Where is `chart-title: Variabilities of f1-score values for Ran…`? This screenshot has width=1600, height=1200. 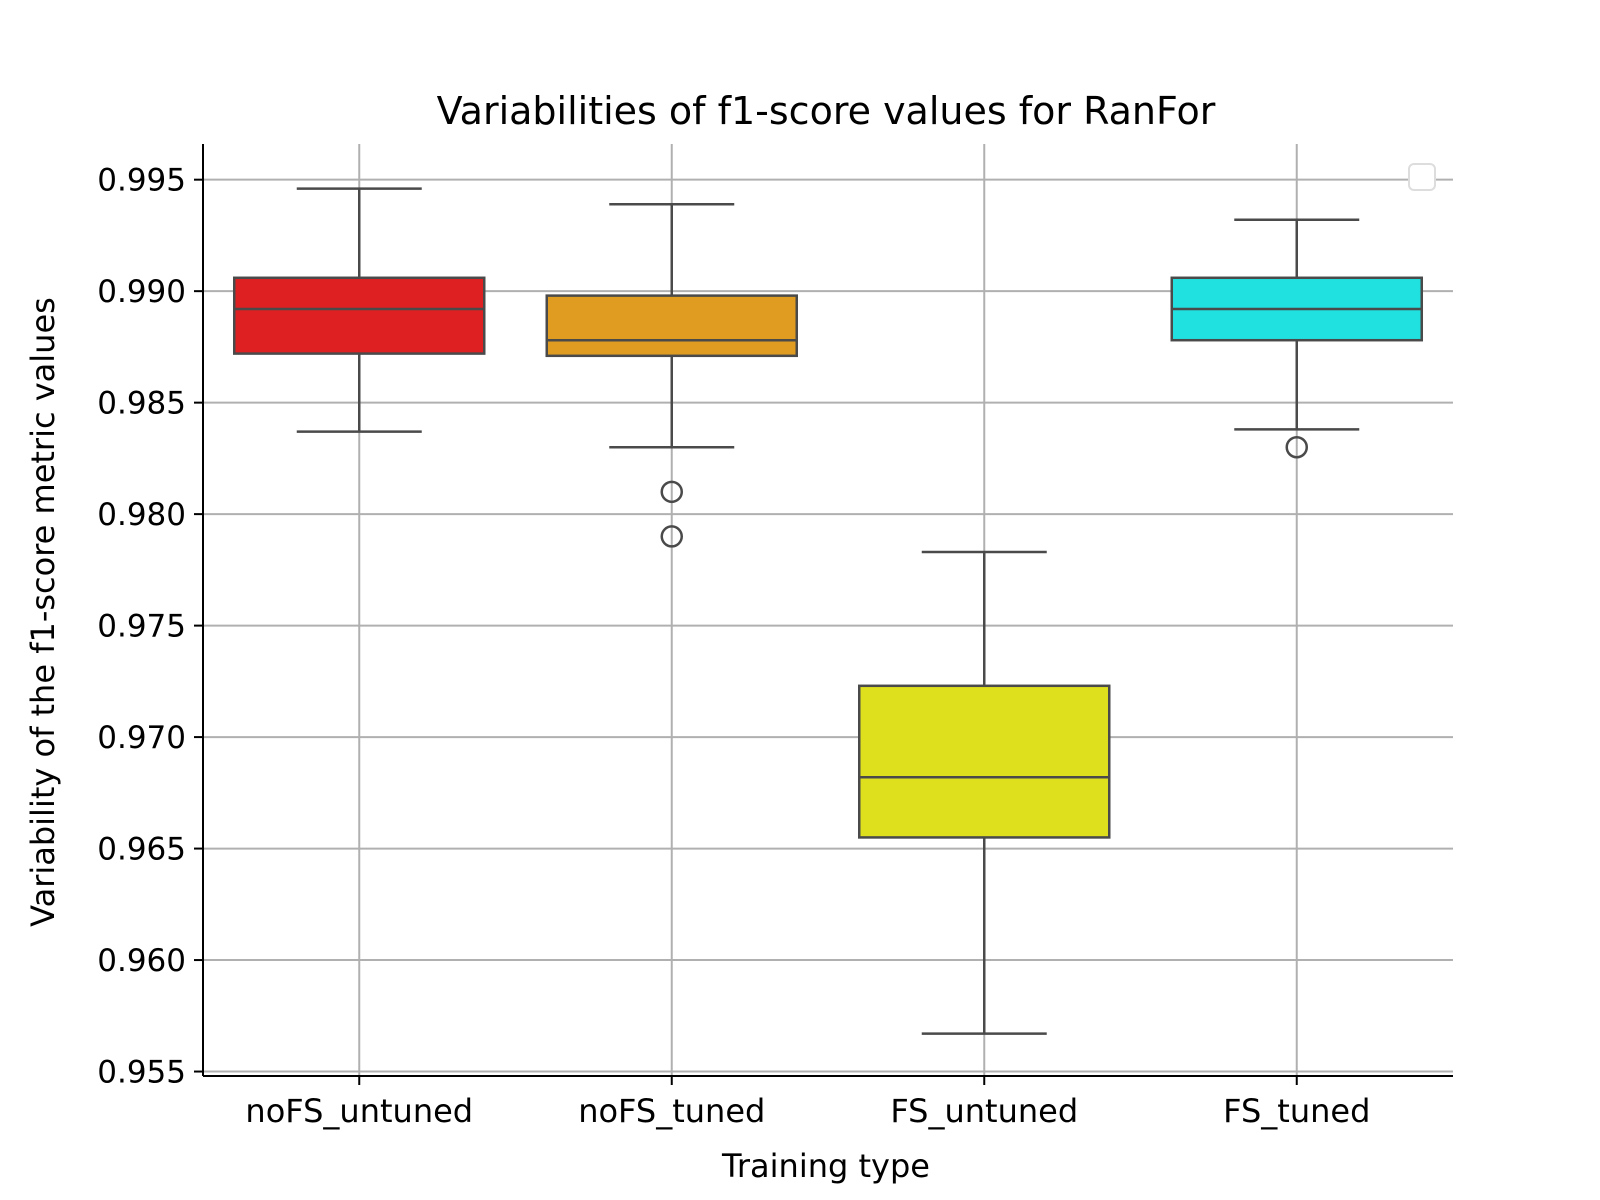 chart-title: Variabilities of f1-score values for Ran… is located at coordinates (826, 111).